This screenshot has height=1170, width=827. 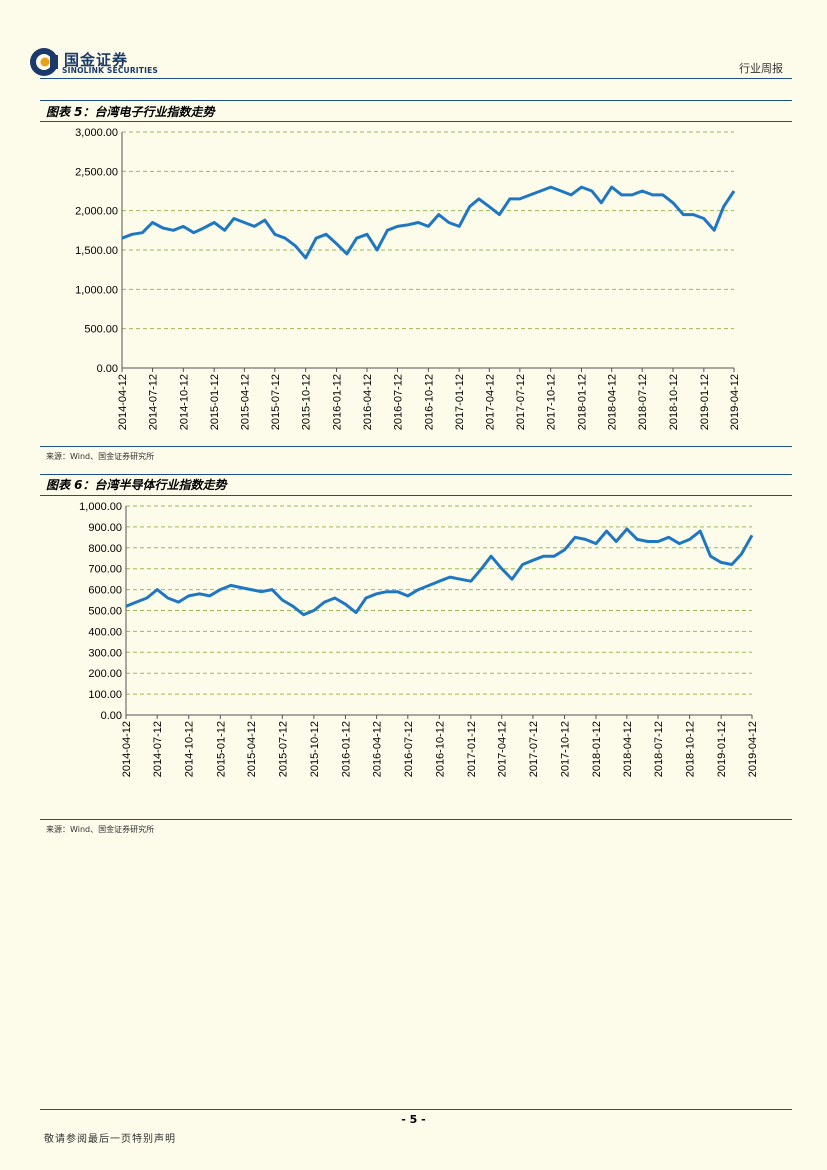 I want to click on figure5-source: 来源：Wind、国金证券研究所, so click(x=100, y=456).